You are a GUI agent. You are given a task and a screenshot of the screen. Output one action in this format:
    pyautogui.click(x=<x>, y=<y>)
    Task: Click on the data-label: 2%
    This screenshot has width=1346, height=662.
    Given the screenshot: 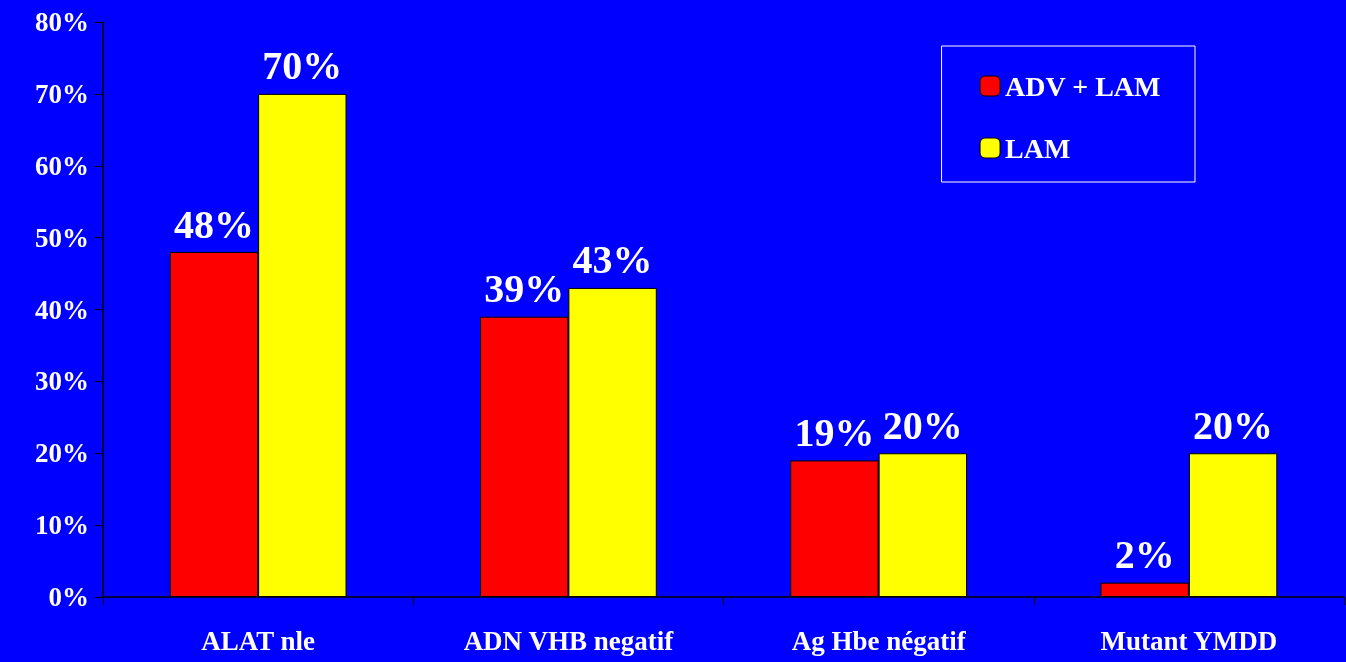 What is the action you would take?
    pyautogui.click(x=1144, y=555)
    